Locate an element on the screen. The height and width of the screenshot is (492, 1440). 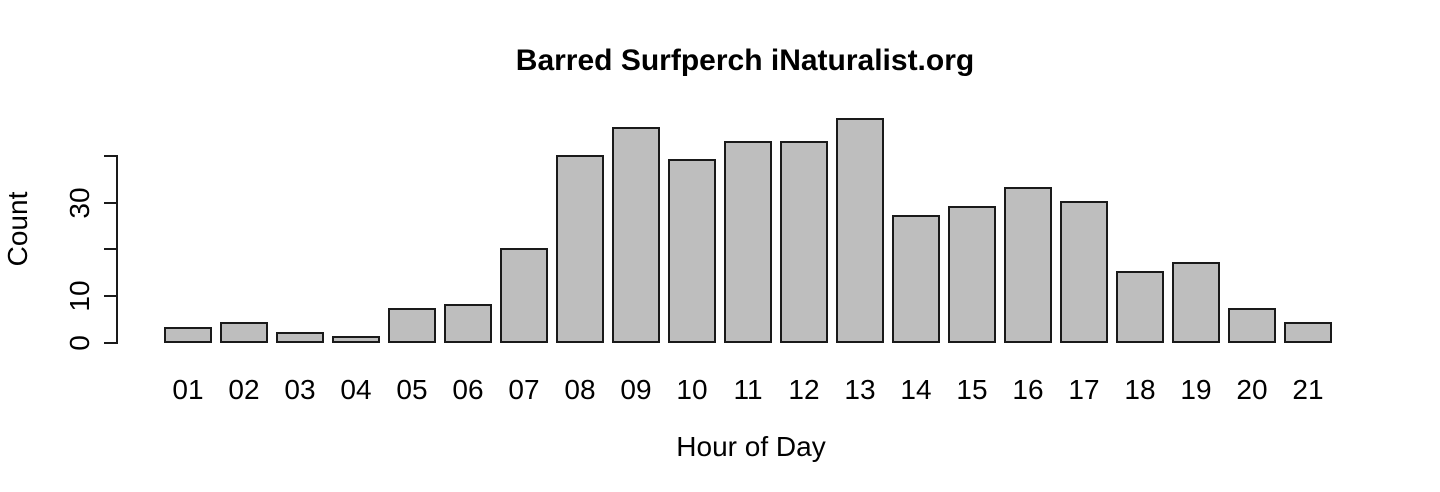
x-category-label: 19 is located at coordinates (1196, 389).